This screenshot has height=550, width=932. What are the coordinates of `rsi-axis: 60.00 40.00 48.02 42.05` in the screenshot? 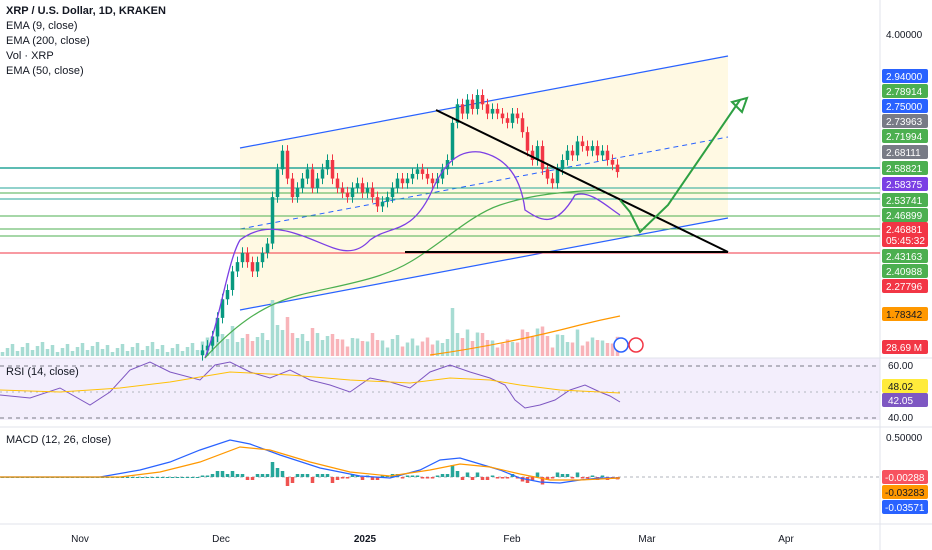 It's located at (905, 392).